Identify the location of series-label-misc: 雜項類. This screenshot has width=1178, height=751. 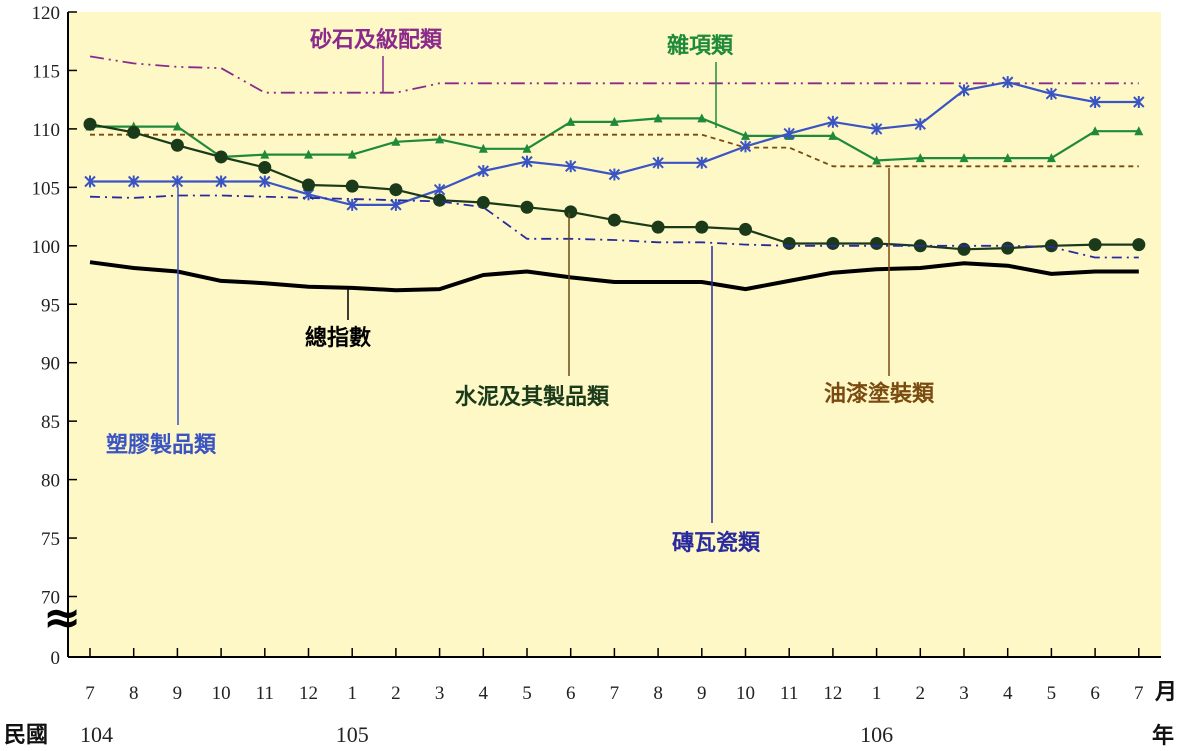
(700, 46).